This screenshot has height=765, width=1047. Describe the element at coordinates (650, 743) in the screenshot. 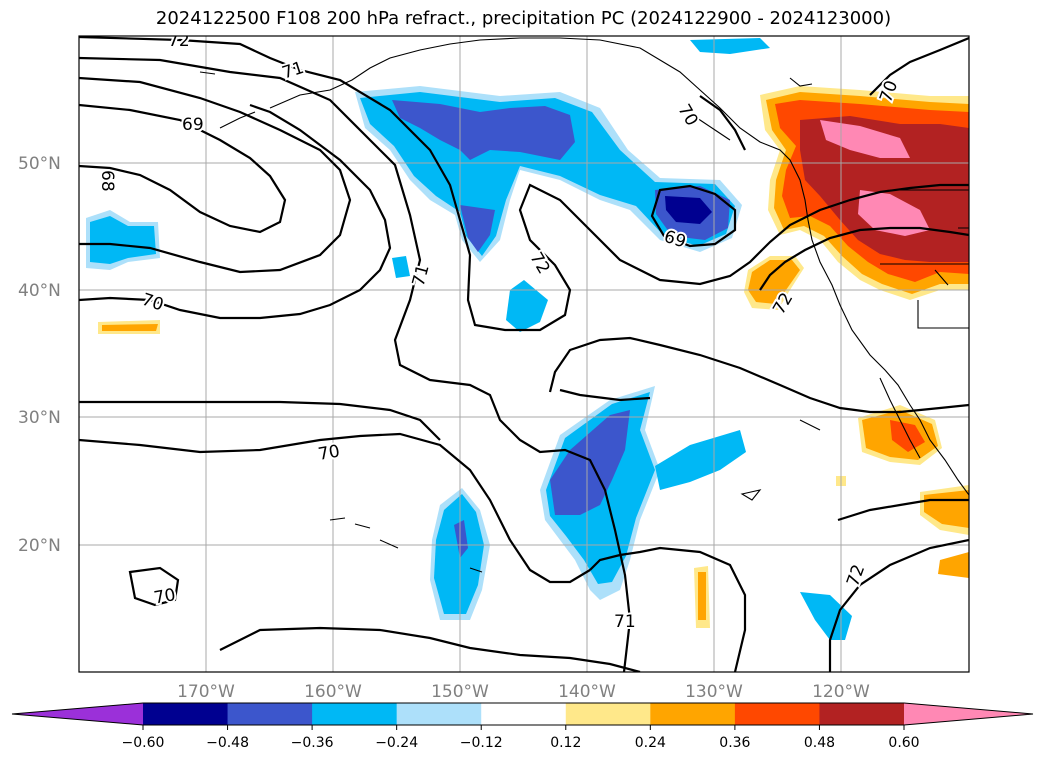

I see `colorbar-tick-label: 0.24` at that location.